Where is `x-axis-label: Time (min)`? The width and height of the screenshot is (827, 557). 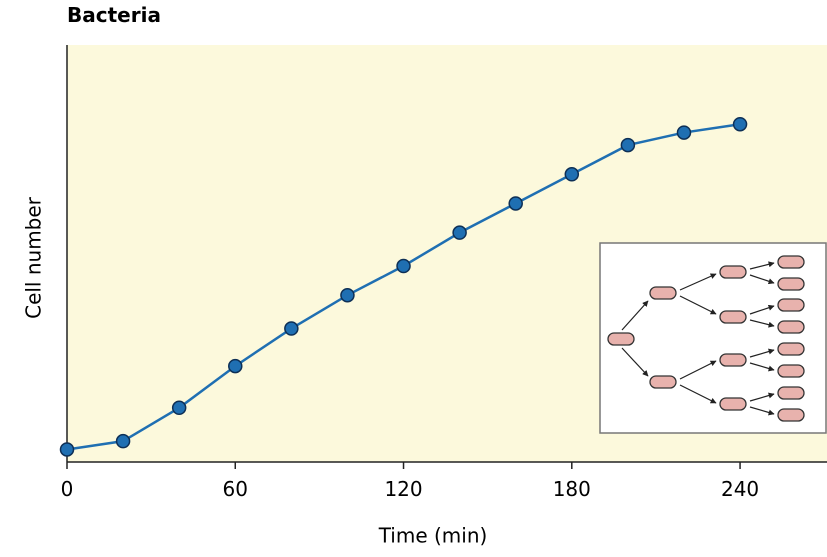 x-axis-label: Time (min) is located at coordinates (433, 536).